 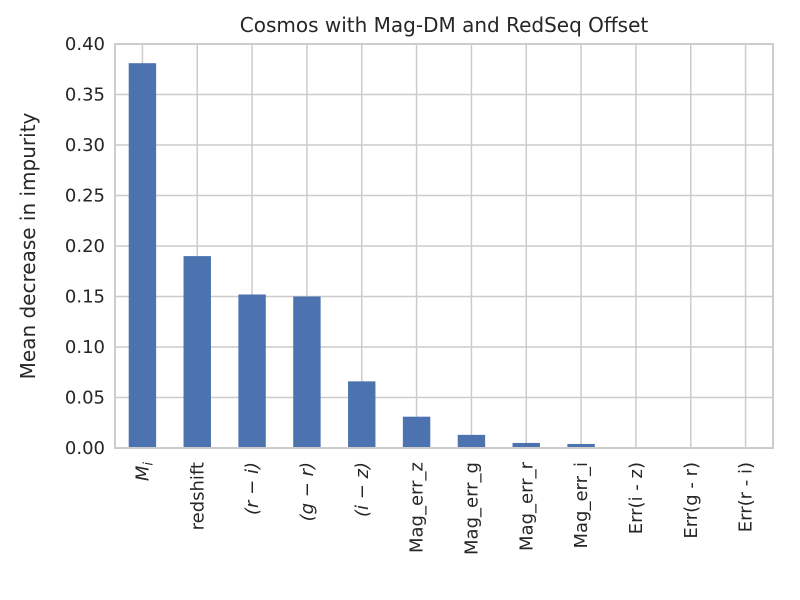 I want to click on y-tick-labels: 0.00 0.05 0.10 0.15 0.20 0.25 0.30 0.35 0.40, so click(x=85, y=246).